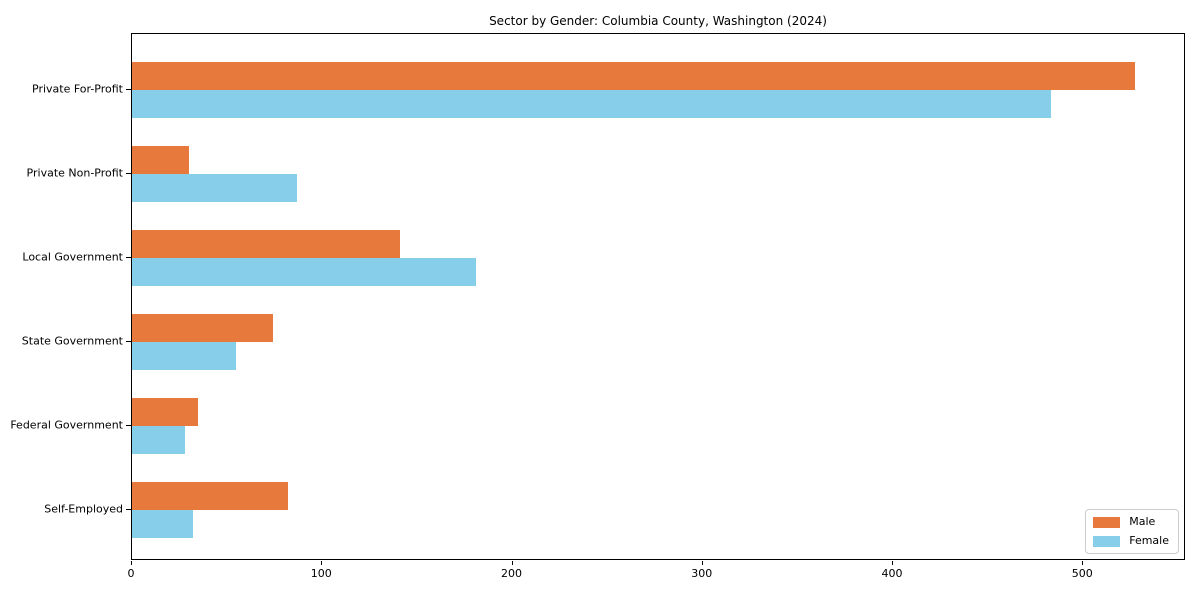  I want to click on bar-female-state-government, so click(184, 356).